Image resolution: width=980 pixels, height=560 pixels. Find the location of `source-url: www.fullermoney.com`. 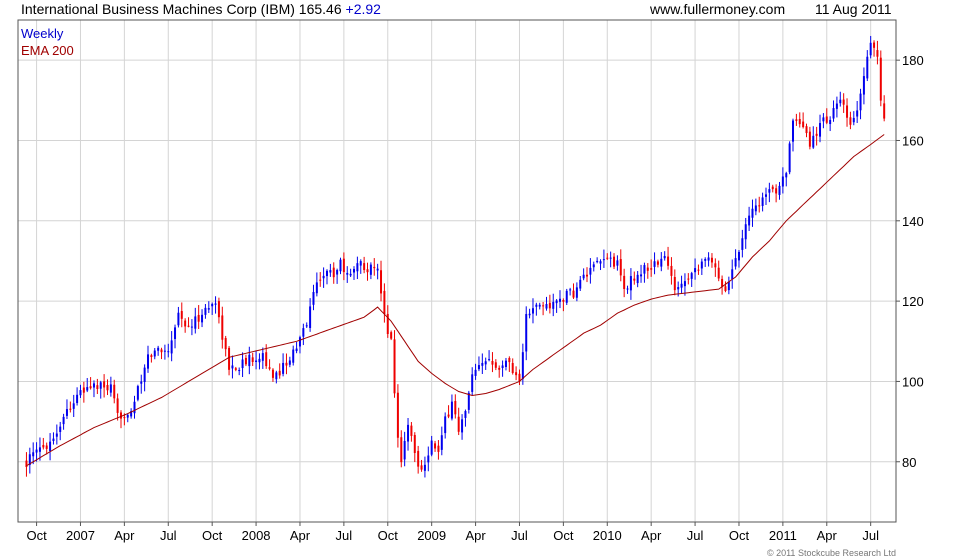

source-url: www.fullermoney.com is located at coordinates (718, 9).